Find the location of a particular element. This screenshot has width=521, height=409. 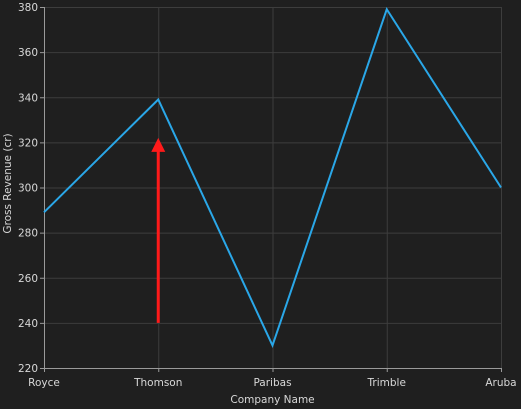

y-axis-title: Gross Revenue (cr) is located at coordinates (8, 183).